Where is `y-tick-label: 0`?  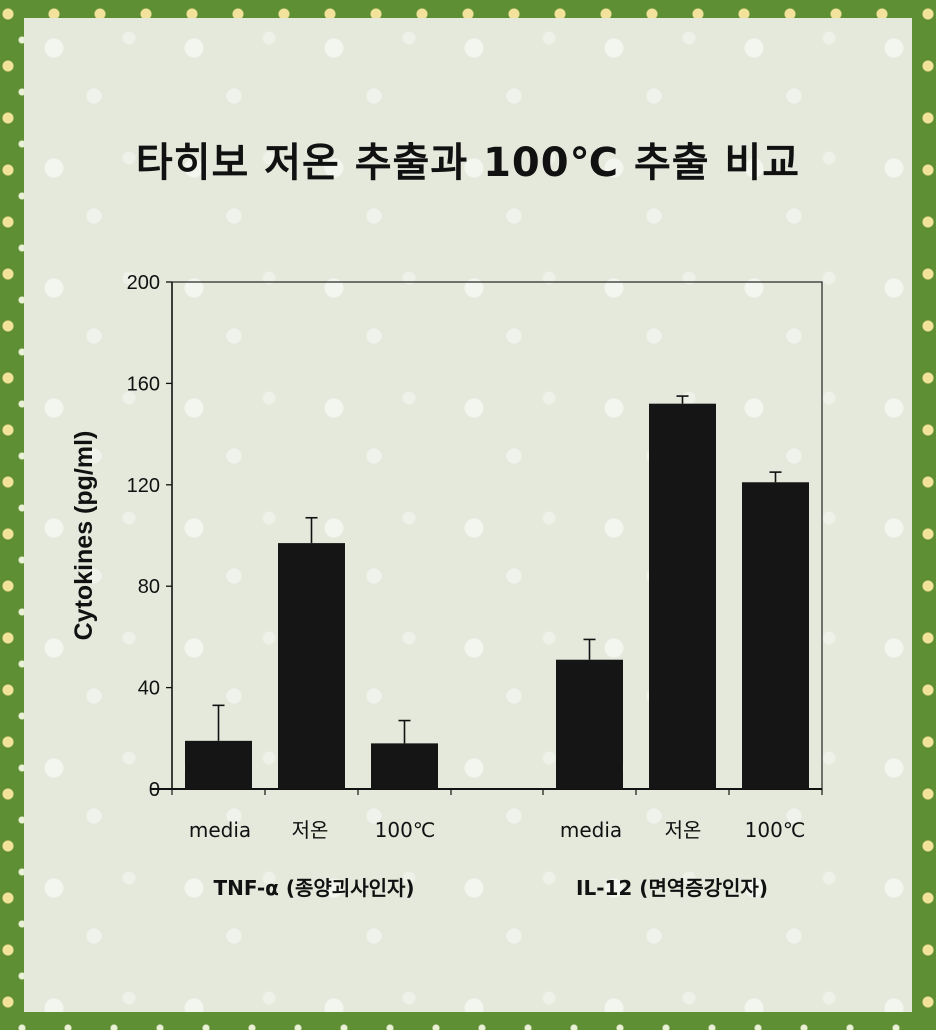 y-tick-label: 0 is located at coordinates (154, 790).